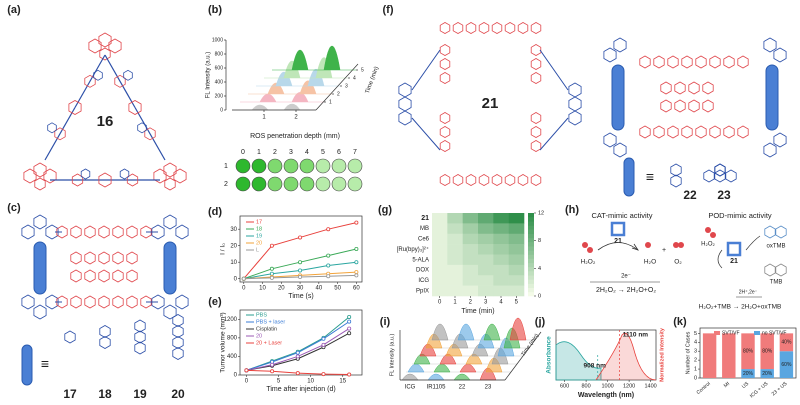 The height and width of the screenshot is (405, 800). What do you see at coordinates (650, 262) in the screenshot?
I see `species: H₂O` at bounding box center [650, 262].